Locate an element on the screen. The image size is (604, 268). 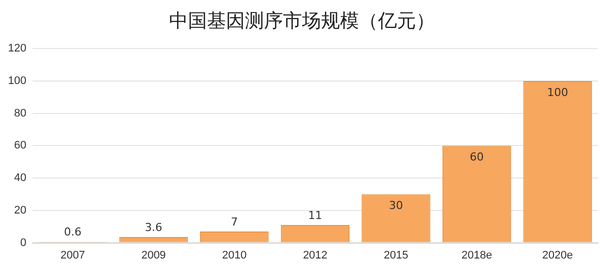
y-tick-label: 0 is located at coordinates (23, 242).